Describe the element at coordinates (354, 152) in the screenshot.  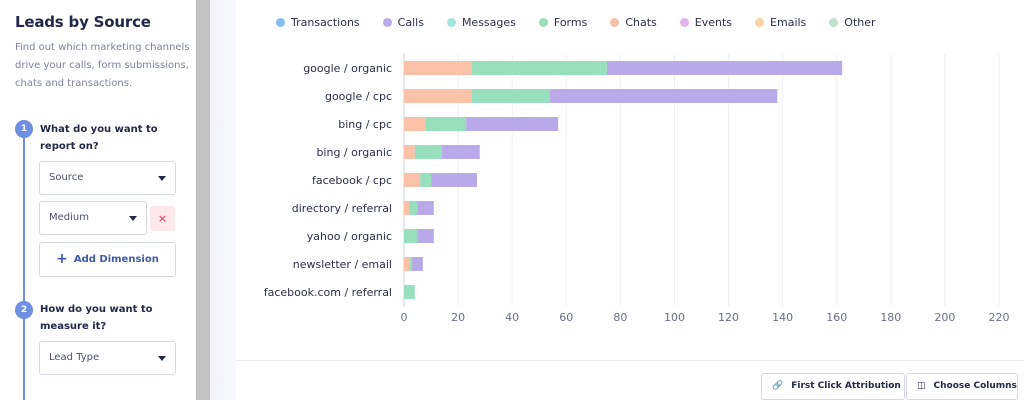
I see `category-label: bing / organic` at that location.